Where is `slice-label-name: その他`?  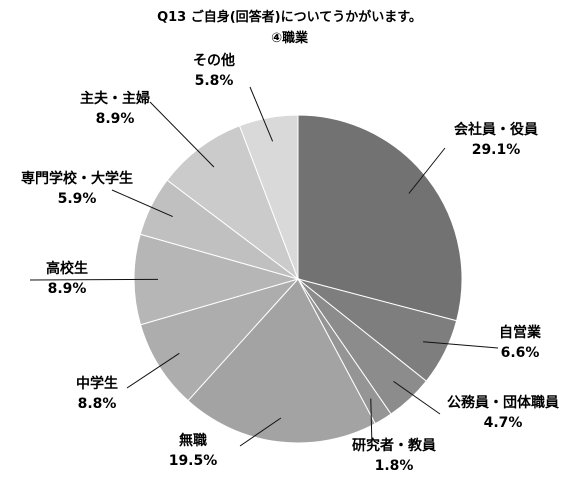 slice-label-name: その他 is located at coordinates (214, 60).